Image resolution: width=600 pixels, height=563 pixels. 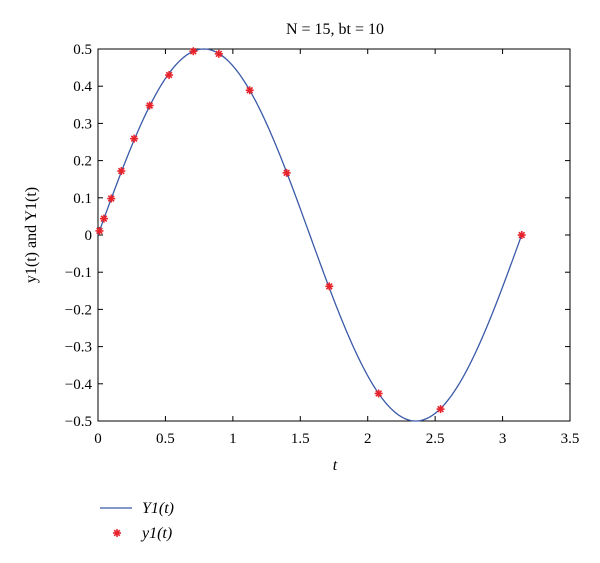 I want to click on legend-label-y1: y1(t), so click(x=156, y=533).